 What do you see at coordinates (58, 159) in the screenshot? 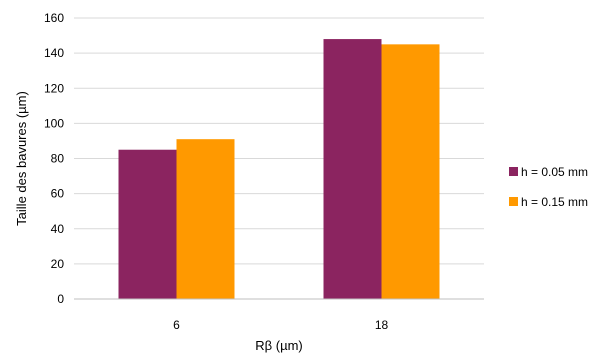
I see `y-tick-label: 80` at bounding box center [58, 159].